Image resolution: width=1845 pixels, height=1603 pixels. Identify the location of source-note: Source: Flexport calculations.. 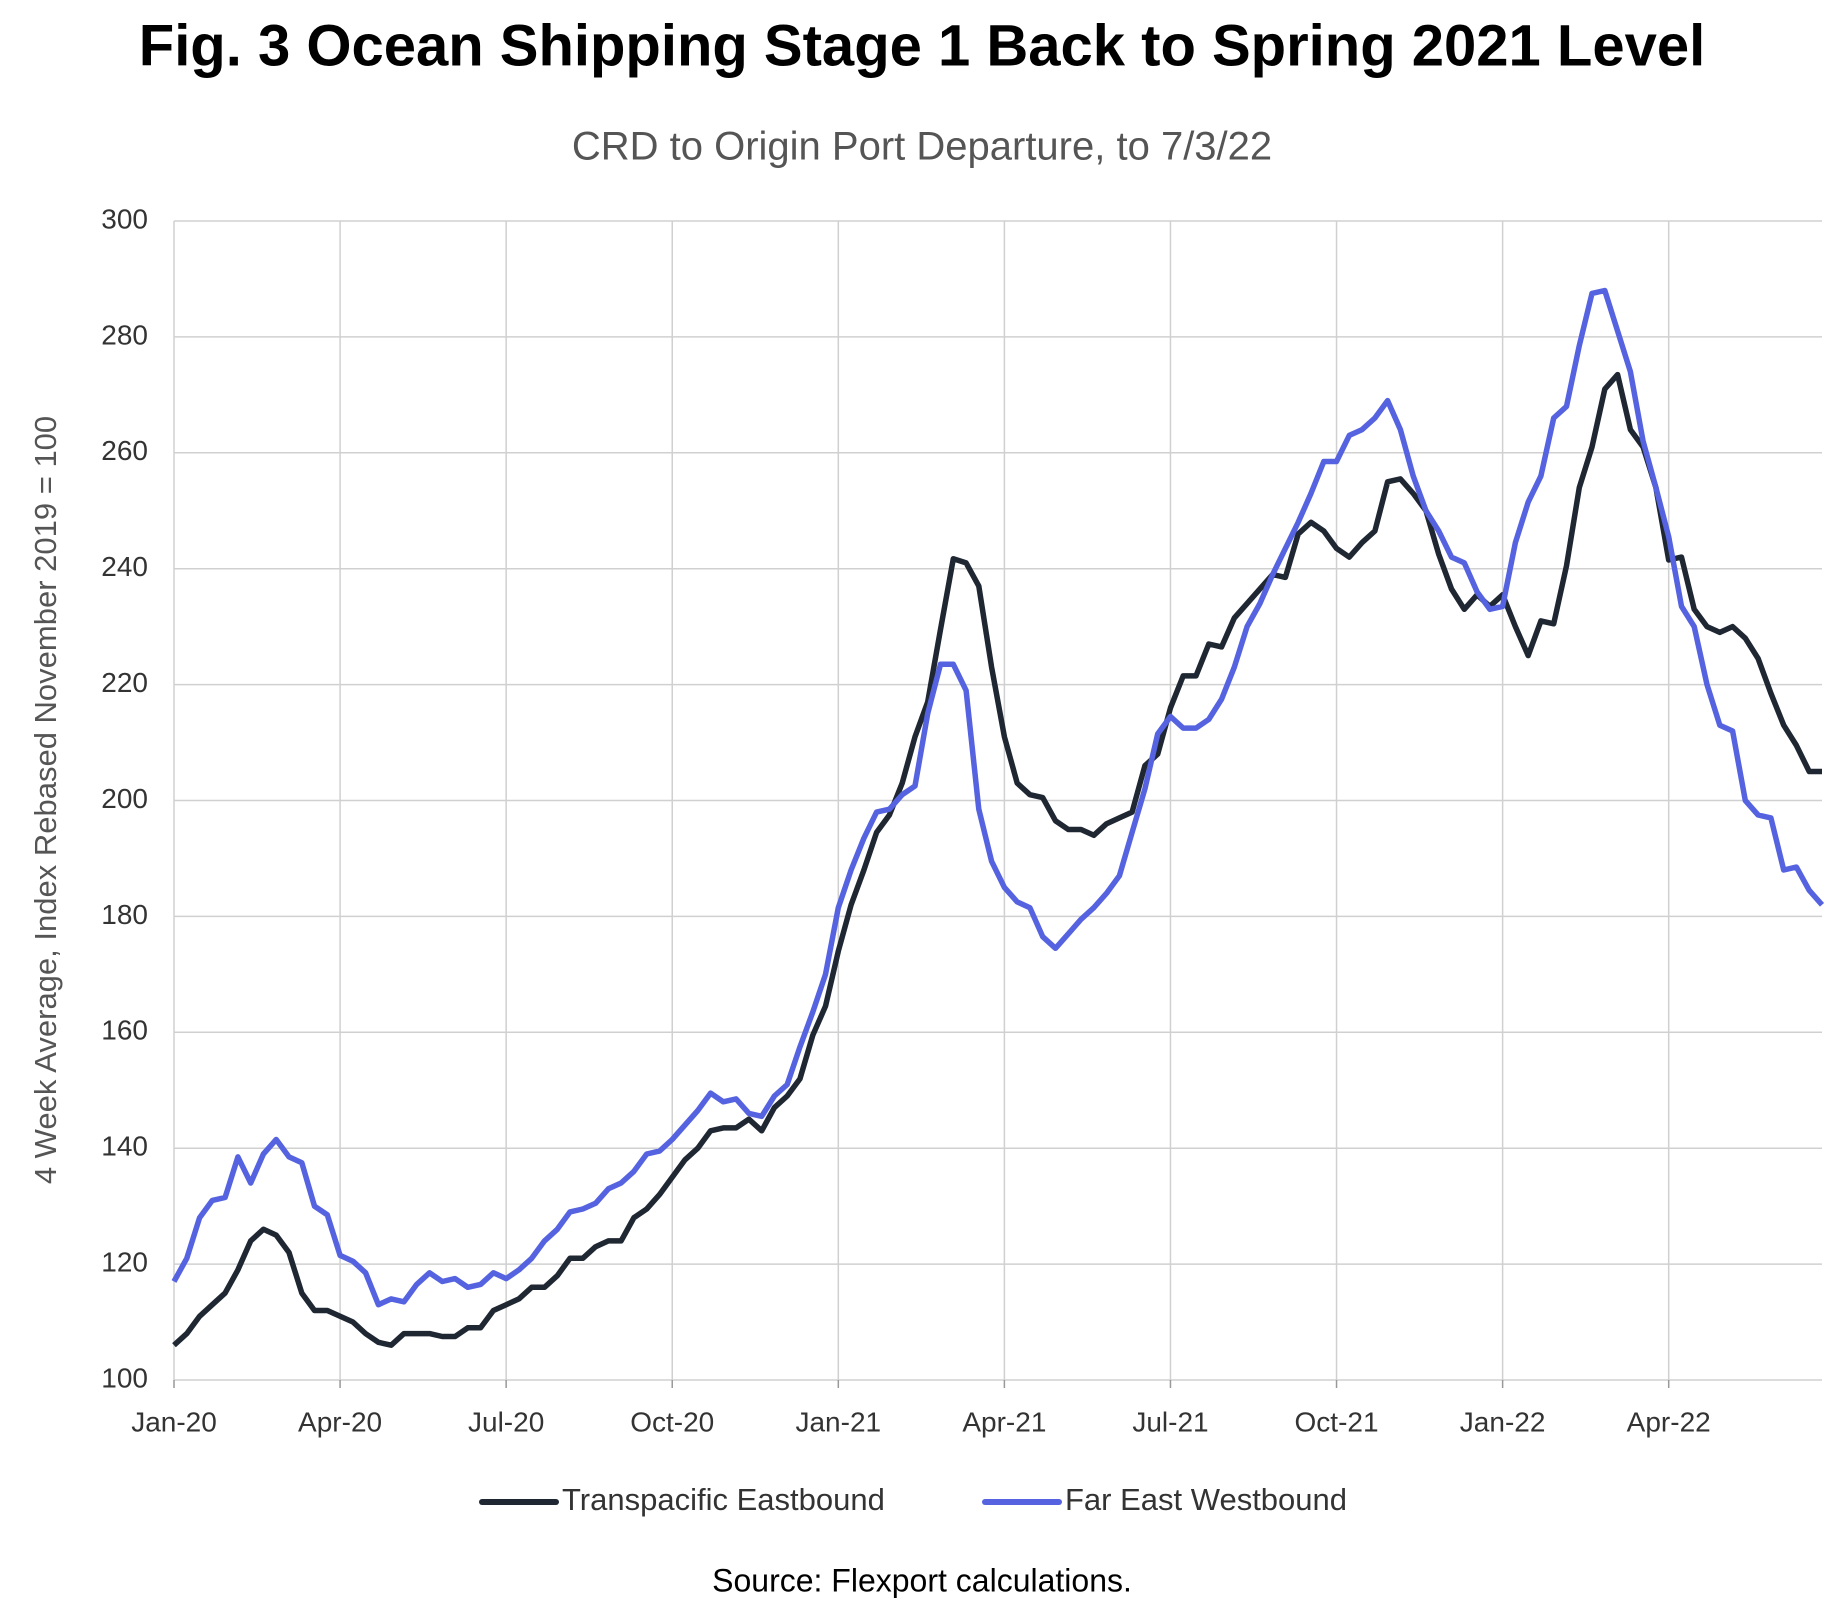
(922, 1580).